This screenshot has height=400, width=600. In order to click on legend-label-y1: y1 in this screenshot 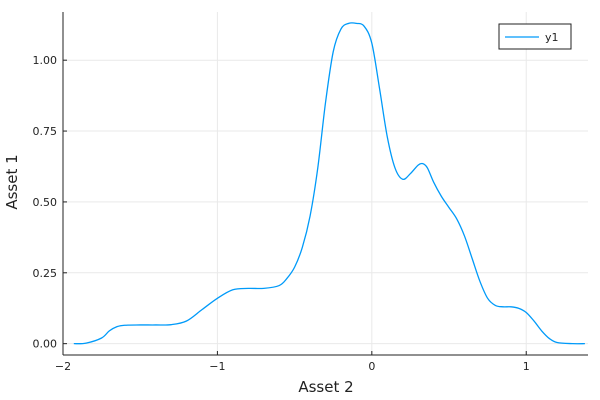, I will do `click(552, 37)`.